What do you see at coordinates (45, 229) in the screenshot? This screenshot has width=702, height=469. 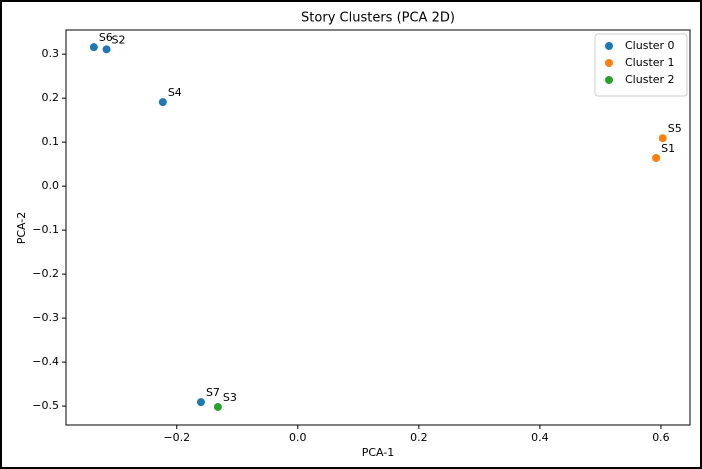 I see `y-tick-label: −0.1` at bounding box center [45, 229].